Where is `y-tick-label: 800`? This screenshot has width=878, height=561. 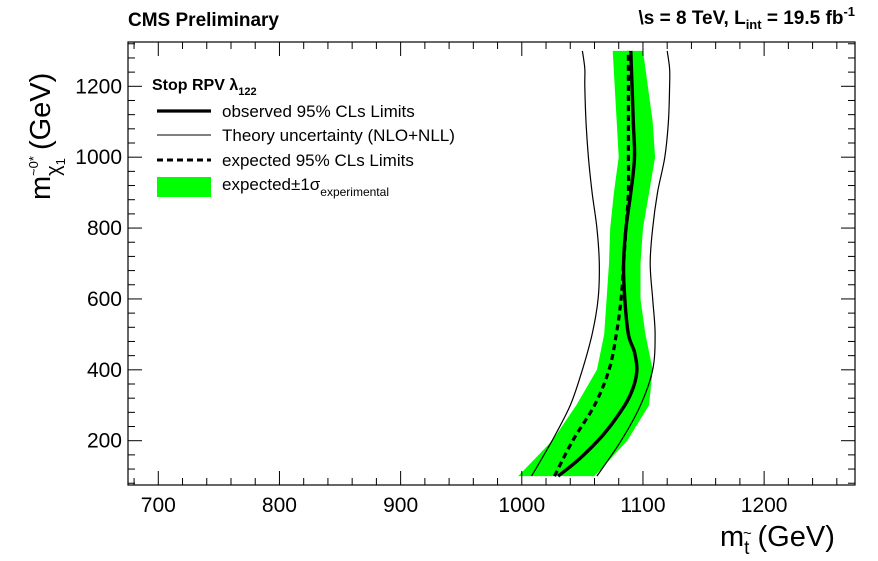 y-tick-label: 800 is located at coordinates (104, 228).